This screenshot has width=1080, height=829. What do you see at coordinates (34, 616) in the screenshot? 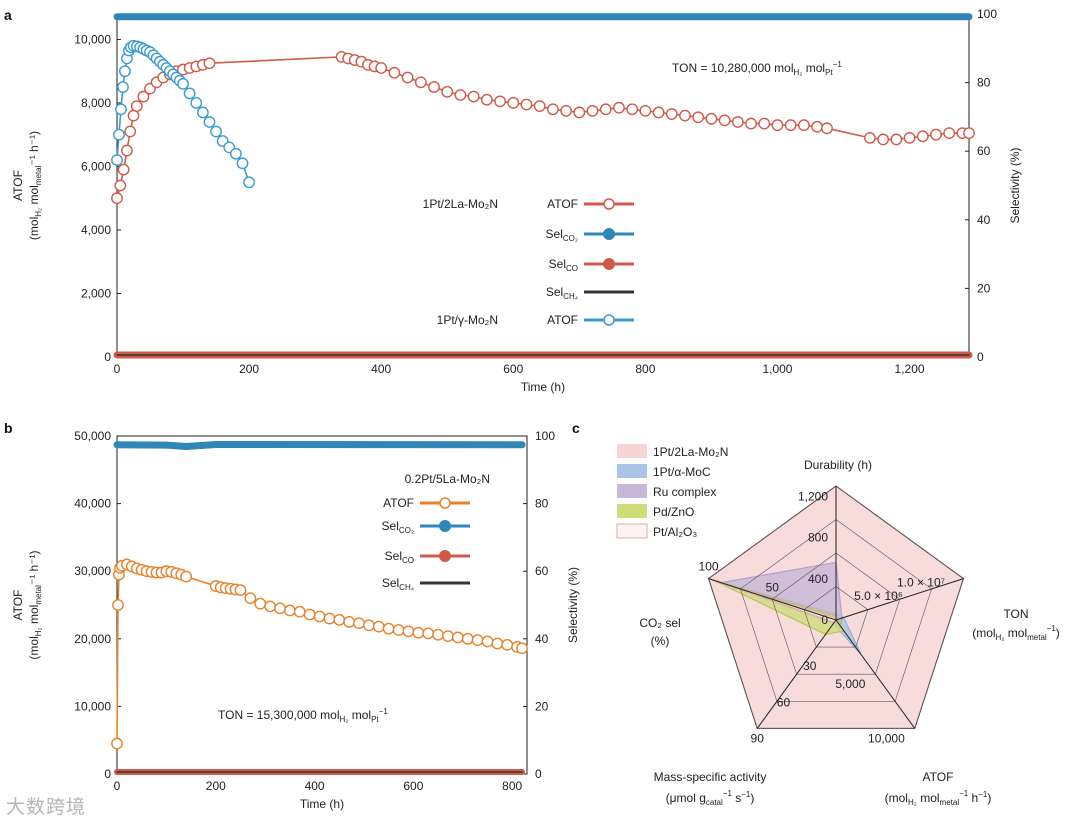
I see `unit-part: mol` at bounding box center [34, 616].